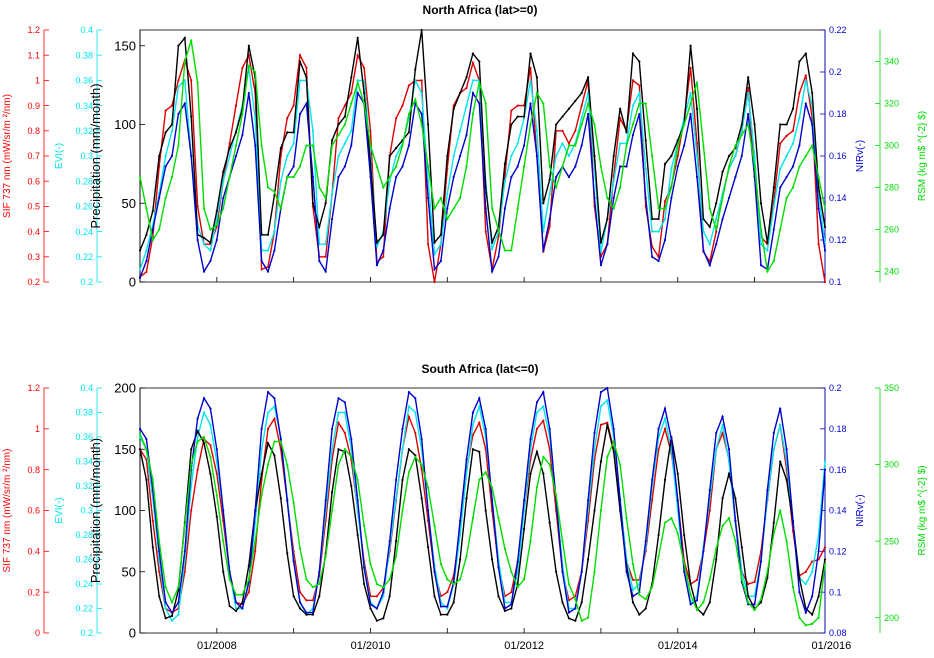 The image size is (934, 658). What do you see at coordinates (33, 470) in the screenshot?
I see `sif-y-tick-label: 0.8` at bounding box center [33, 470].